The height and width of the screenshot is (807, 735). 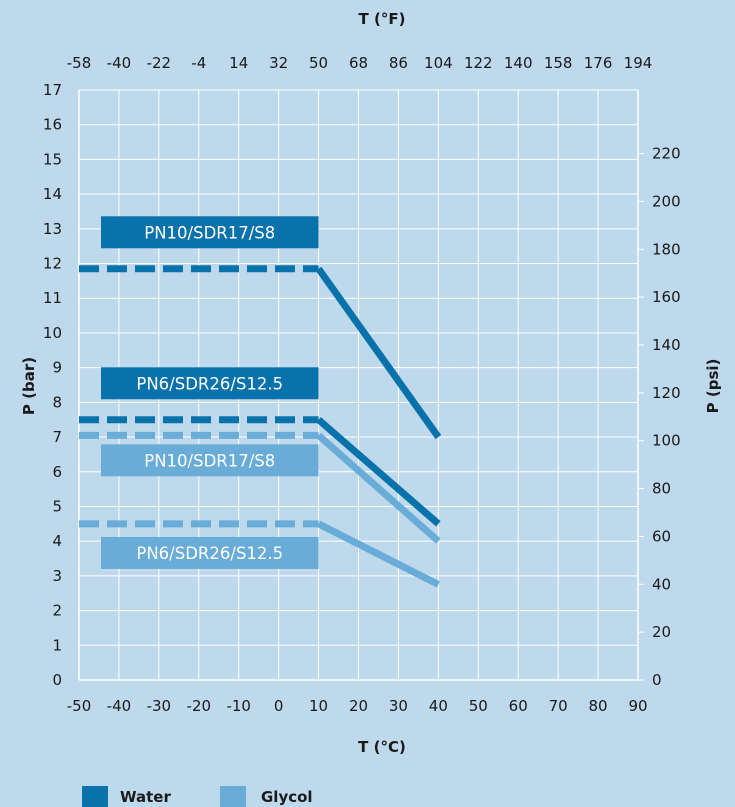 What do you see at coordinates (199, 706) in the screenshot?
I see `x-tick-label: -20` at bounding box center [199, 706].